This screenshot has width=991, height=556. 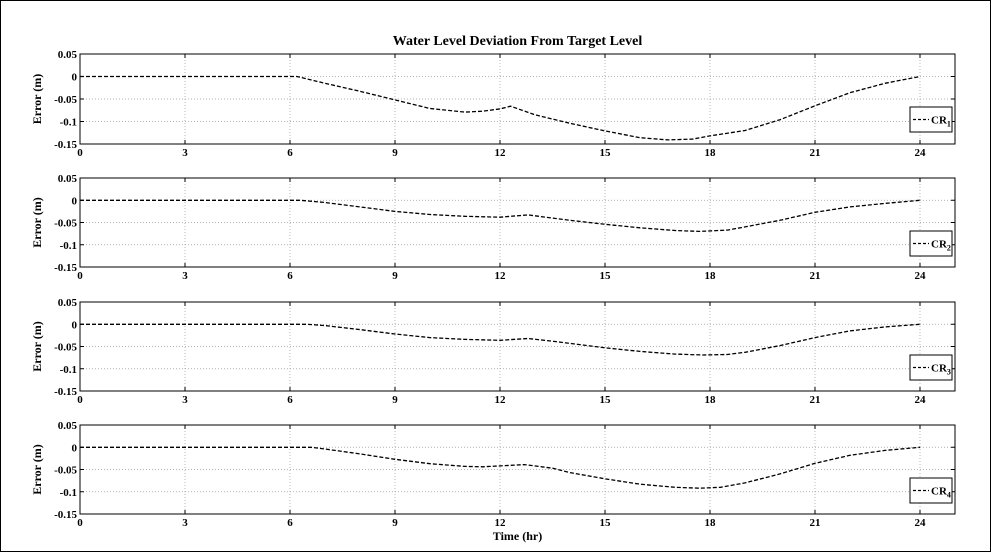 I want to click on legend-label: CR1, so click(x=941, y=122).